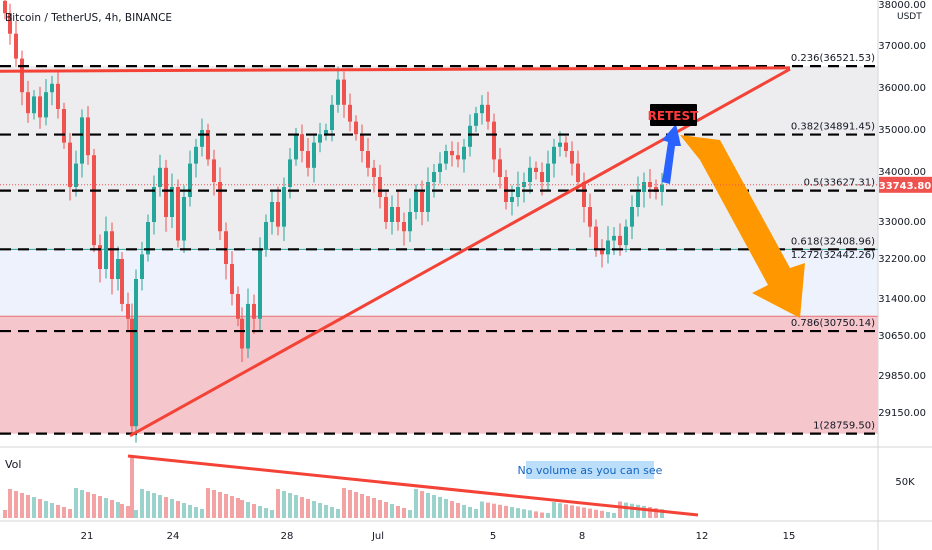  I want to click on price-tick: 38000.00, so click(902, 5).